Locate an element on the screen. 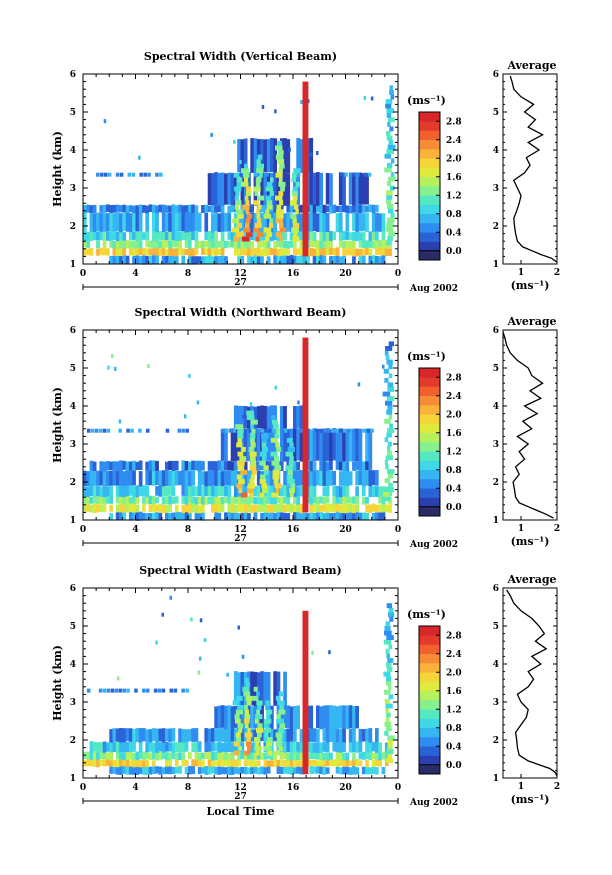  profile-x-label: (ms⁻¹) is located at coordinates (530, 285).